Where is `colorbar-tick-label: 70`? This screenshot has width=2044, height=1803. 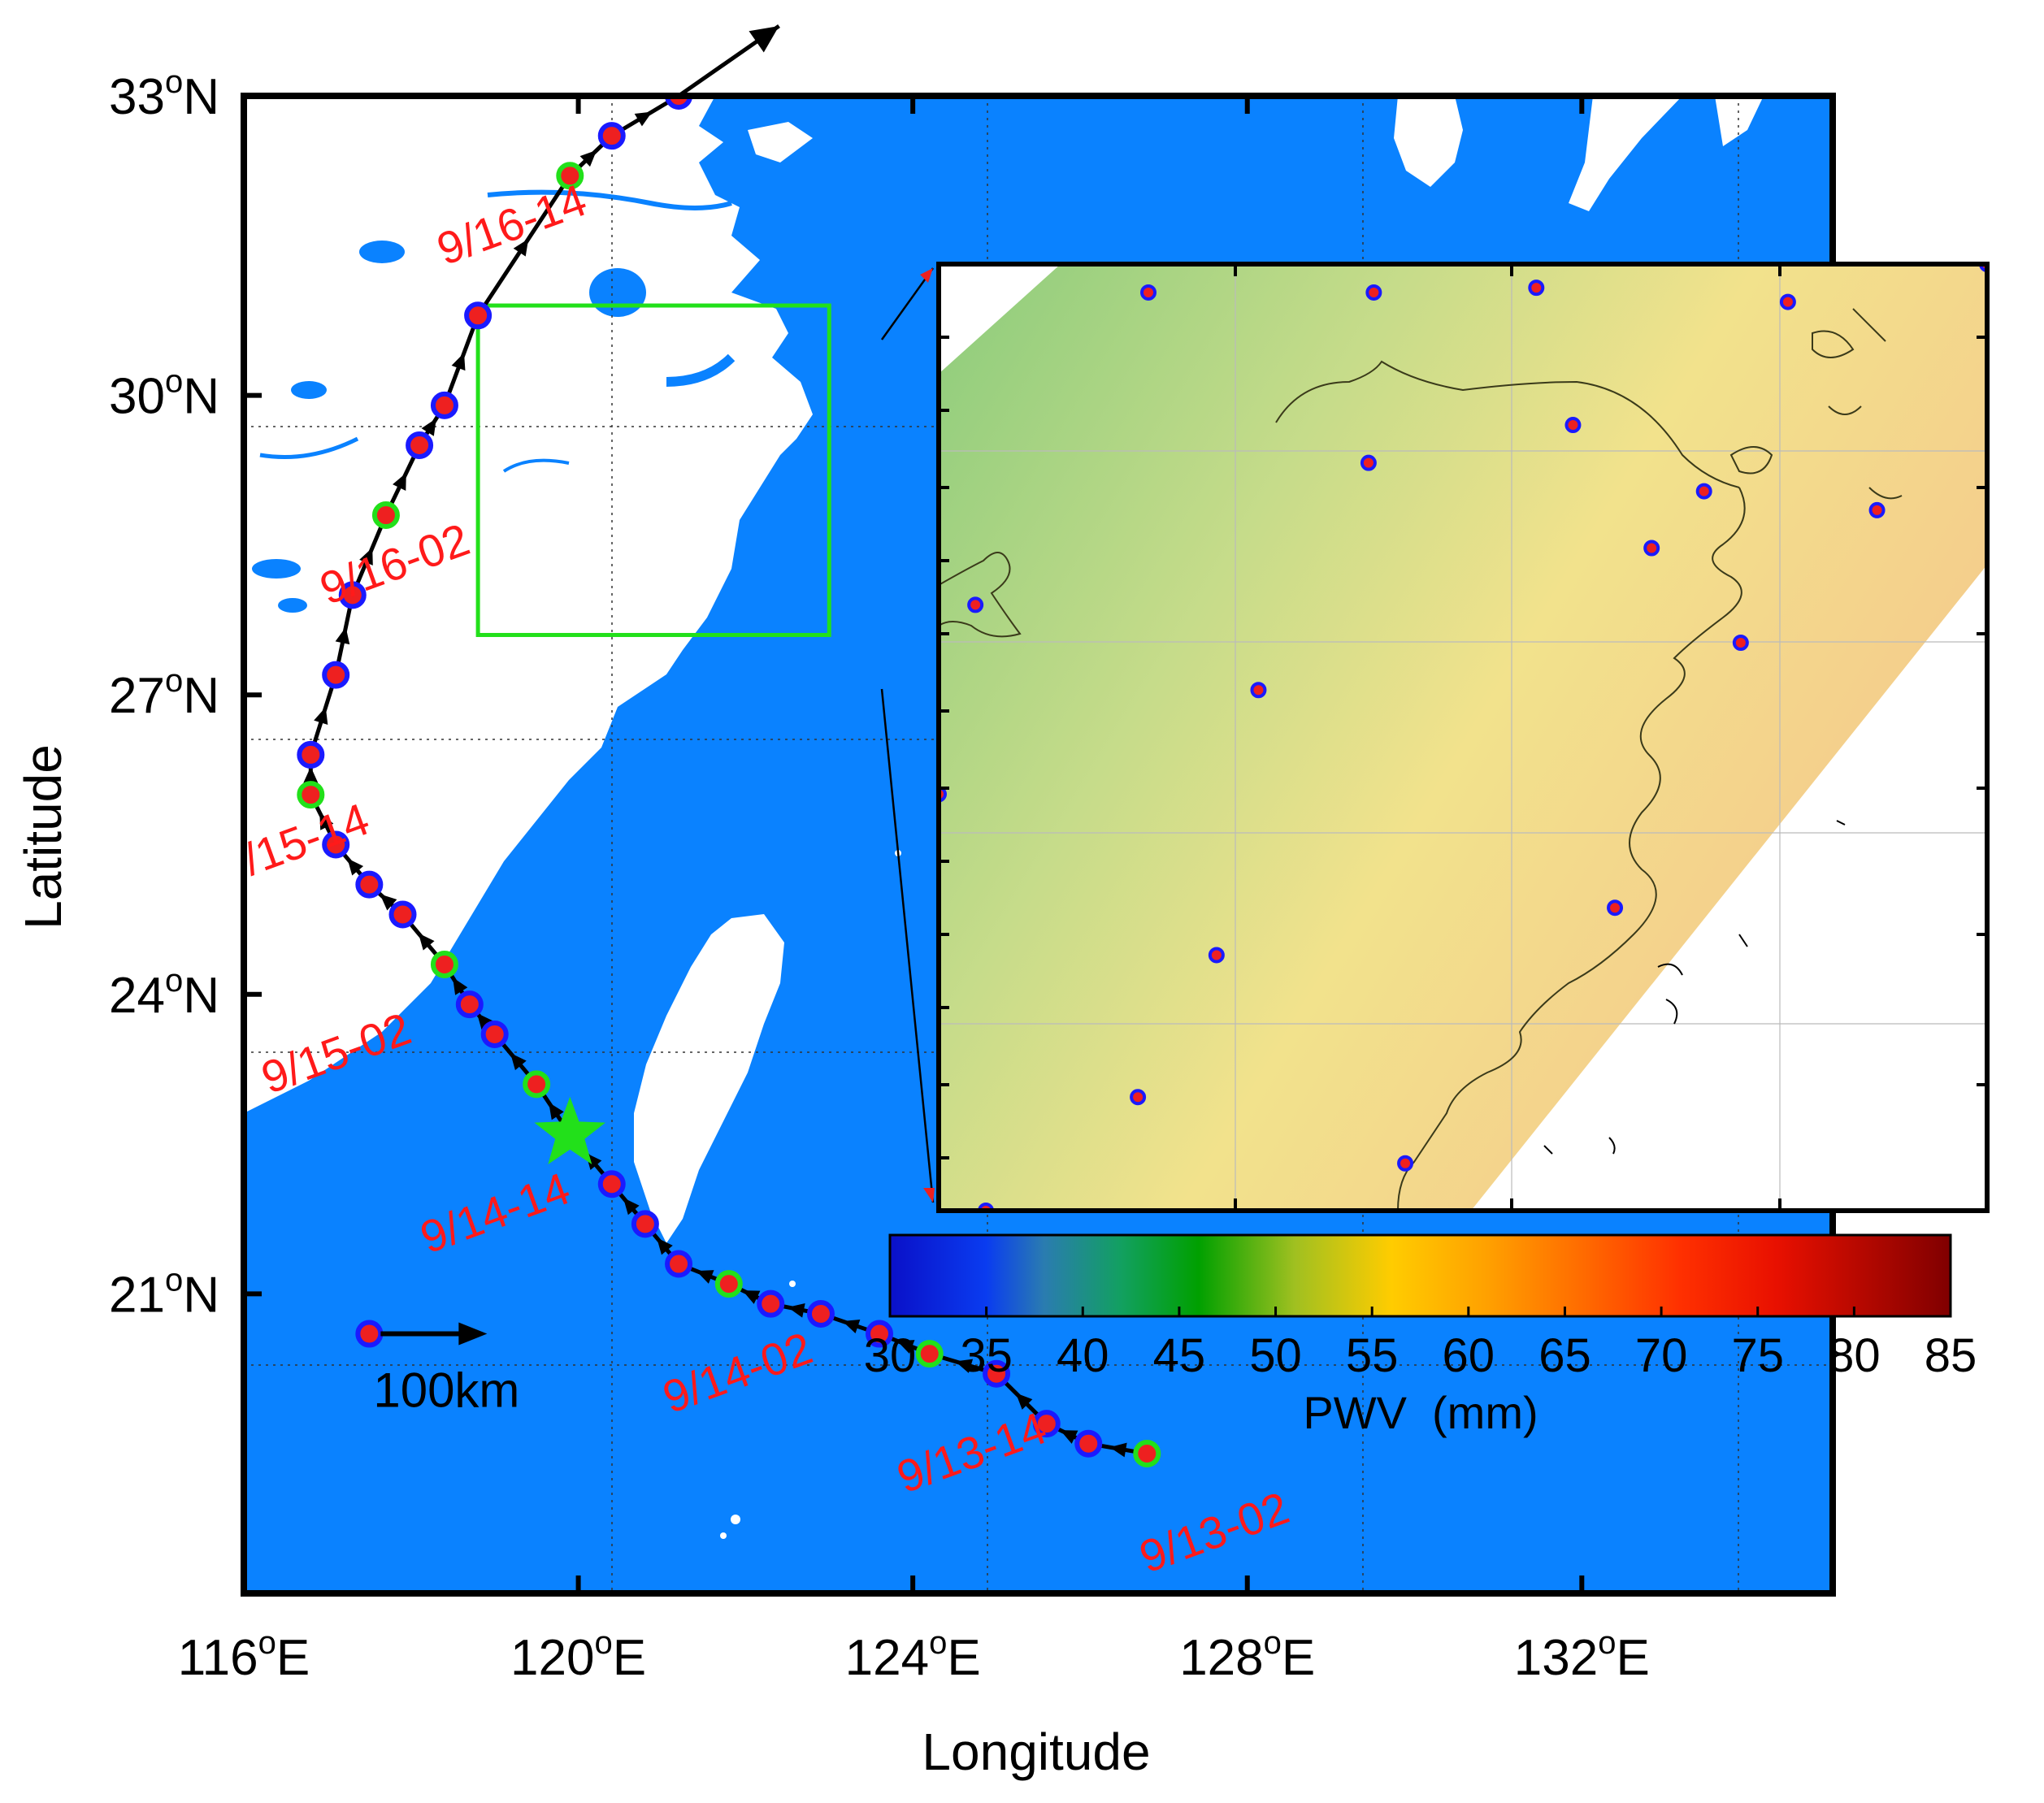 colorbar-tick-label: 70 is located at coordinates (1661, 1355).